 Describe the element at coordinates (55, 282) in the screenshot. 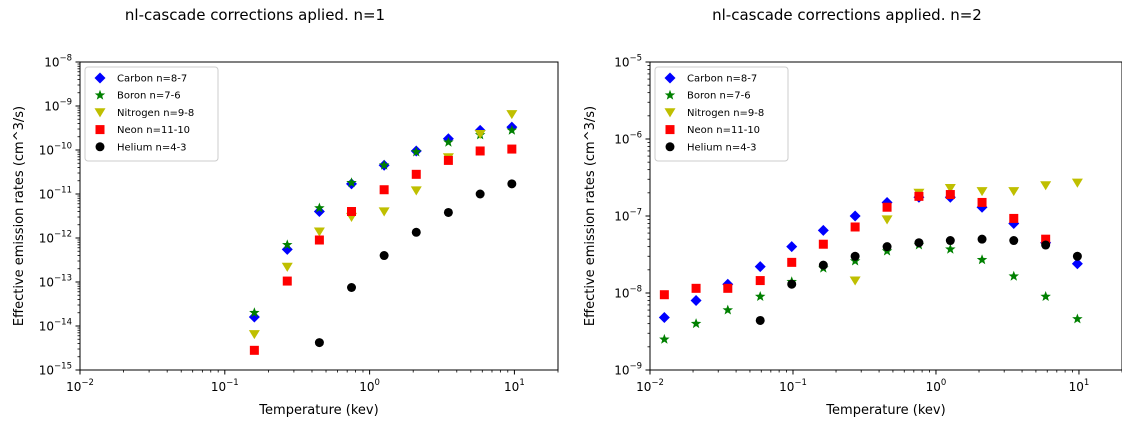

I see `y-tick-label: 10⁻¹³` at that location.